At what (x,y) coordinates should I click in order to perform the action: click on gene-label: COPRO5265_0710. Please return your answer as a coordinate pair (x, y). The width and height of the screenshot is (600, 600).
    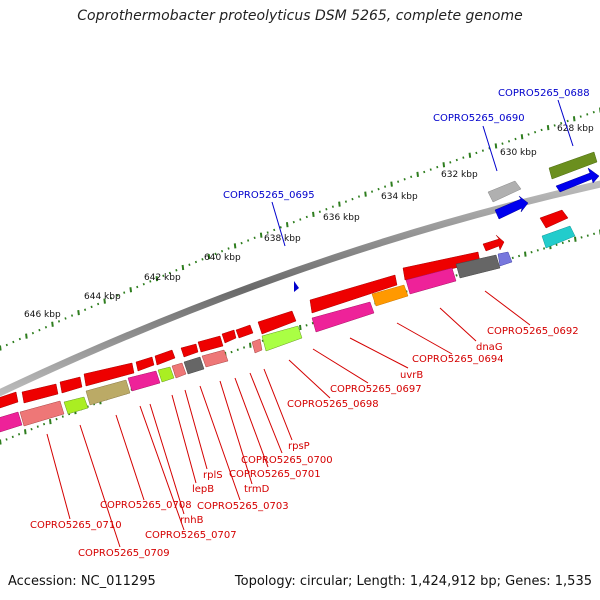
    Looking at the image, I should click on (76, 525).